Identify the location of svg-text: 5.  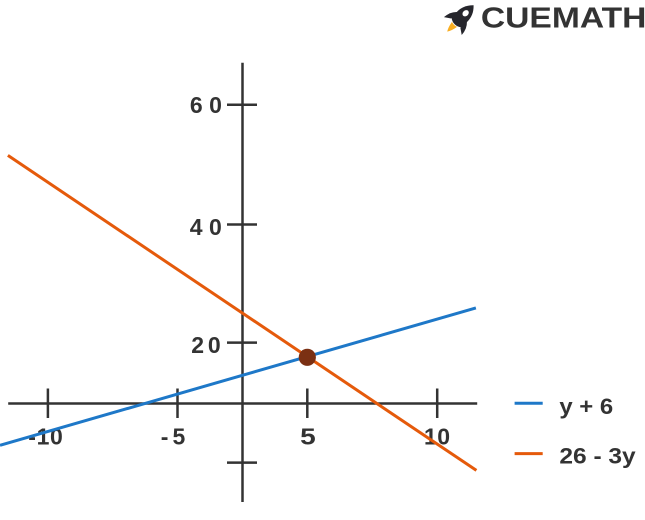
(308, 437).